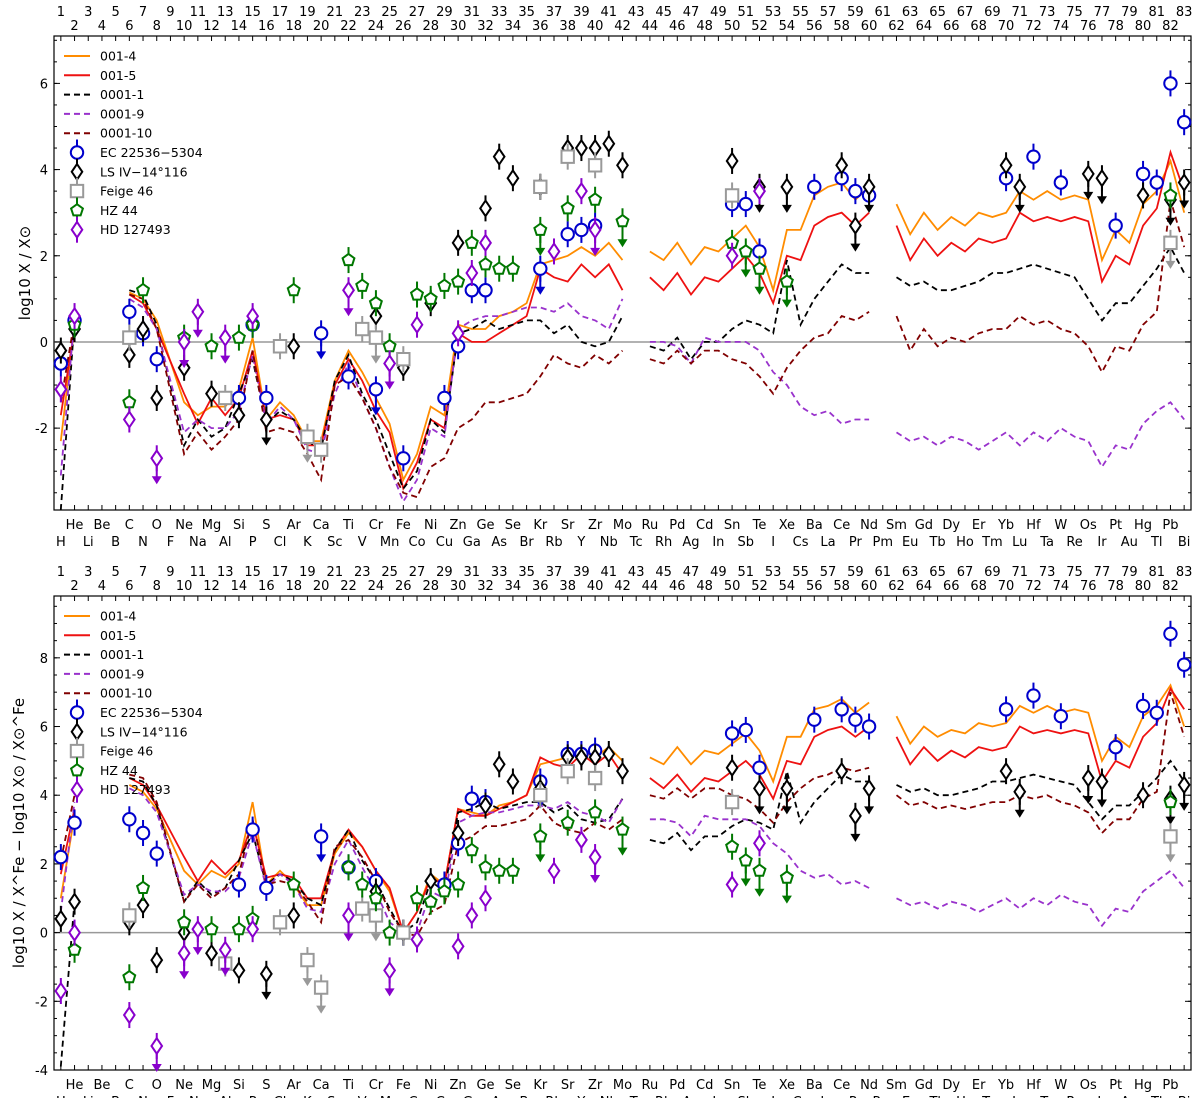  Describe the element at coordinates (746, 572) in the screenshot. I see `x-tick-top: 51` at that location.